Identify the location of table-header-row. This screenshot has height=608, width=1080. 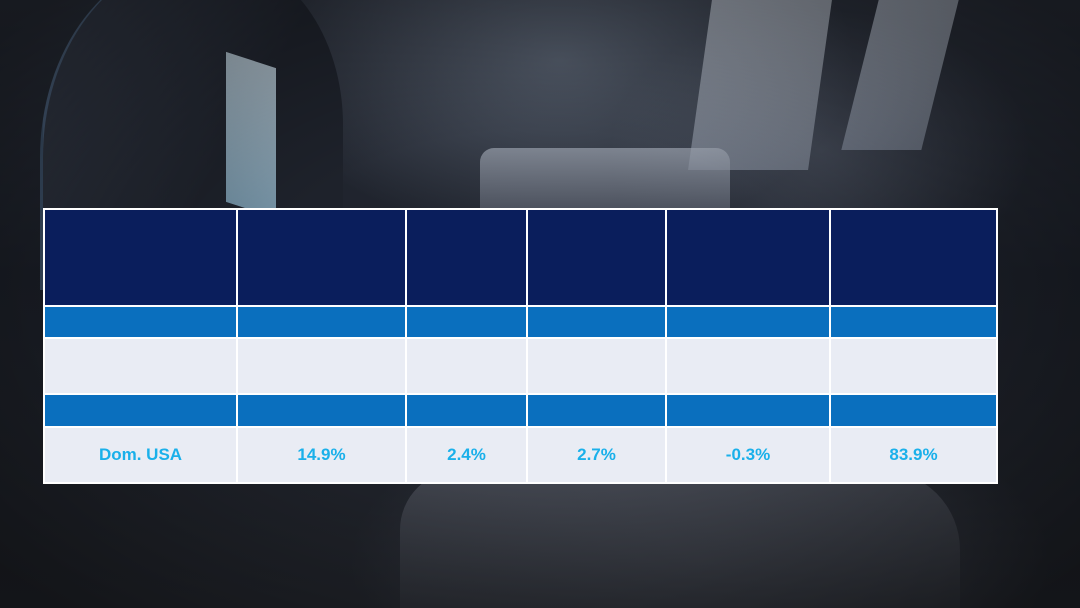
(520, 257).